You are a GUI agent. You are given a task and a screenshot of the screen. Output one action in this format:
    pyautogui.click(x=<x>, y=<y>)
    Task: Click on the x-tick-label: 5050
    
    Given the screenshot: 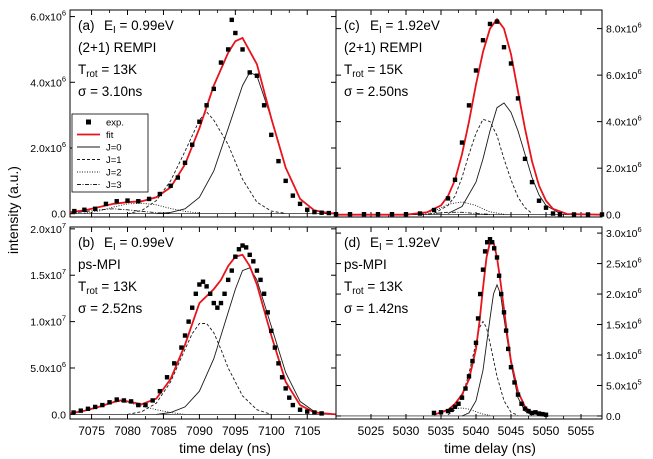 What is the action you would take?
    pyautogui.click(x=546, y=431)
    